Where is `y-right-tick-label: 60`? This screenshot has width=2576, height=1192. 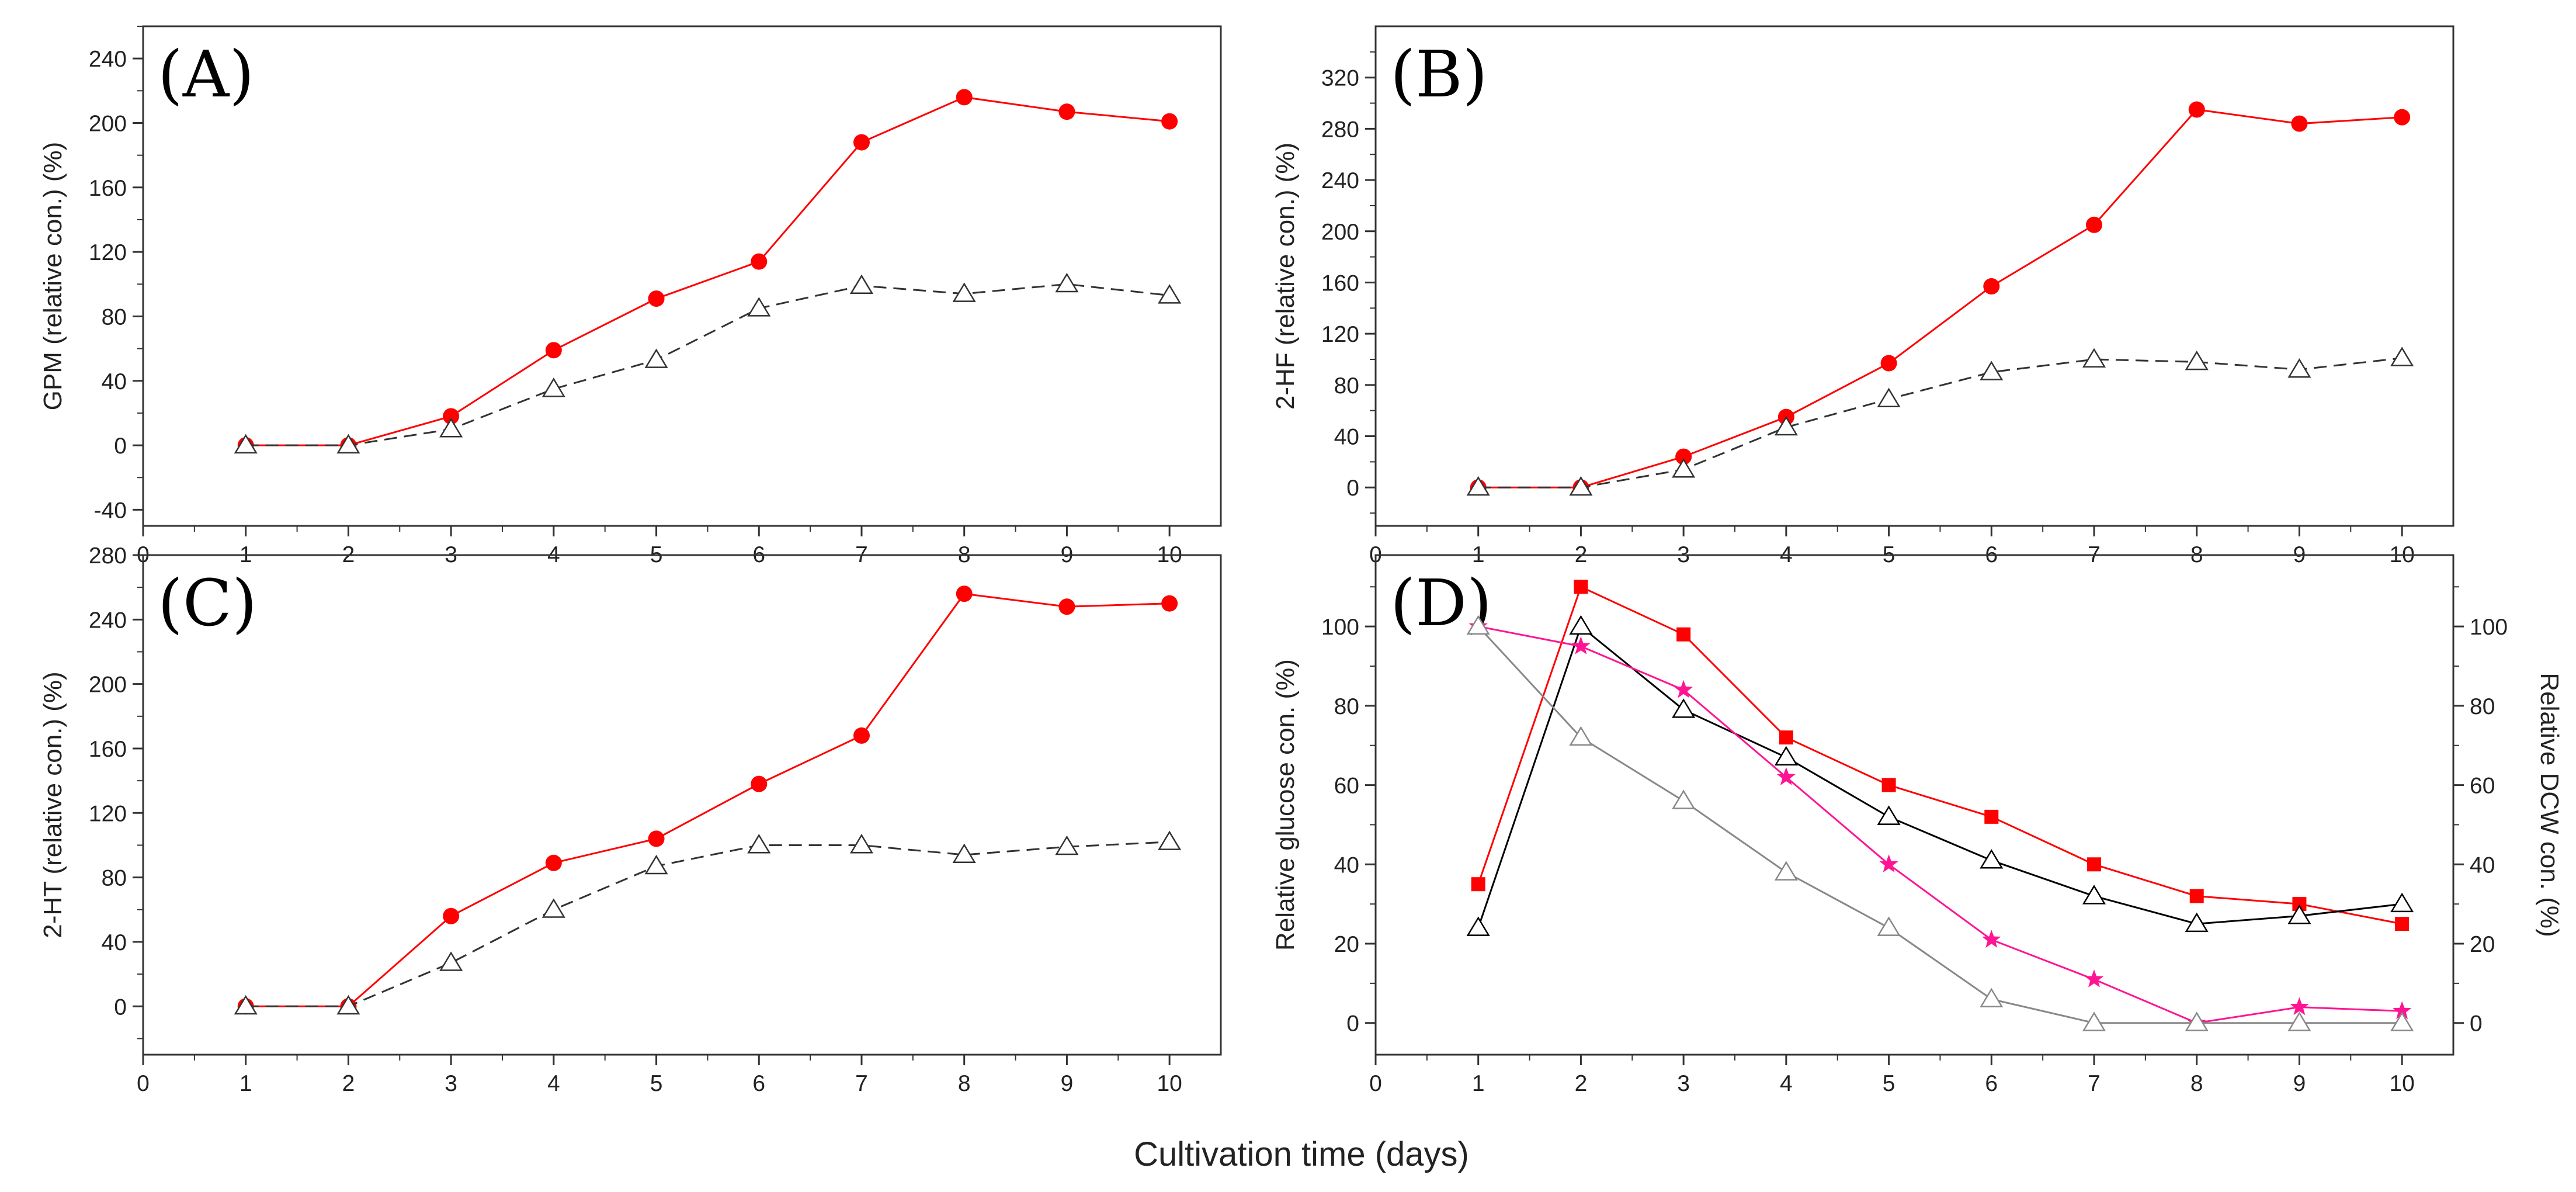
y-right-tick-label: 60 is located at coordinates (2482, 786).